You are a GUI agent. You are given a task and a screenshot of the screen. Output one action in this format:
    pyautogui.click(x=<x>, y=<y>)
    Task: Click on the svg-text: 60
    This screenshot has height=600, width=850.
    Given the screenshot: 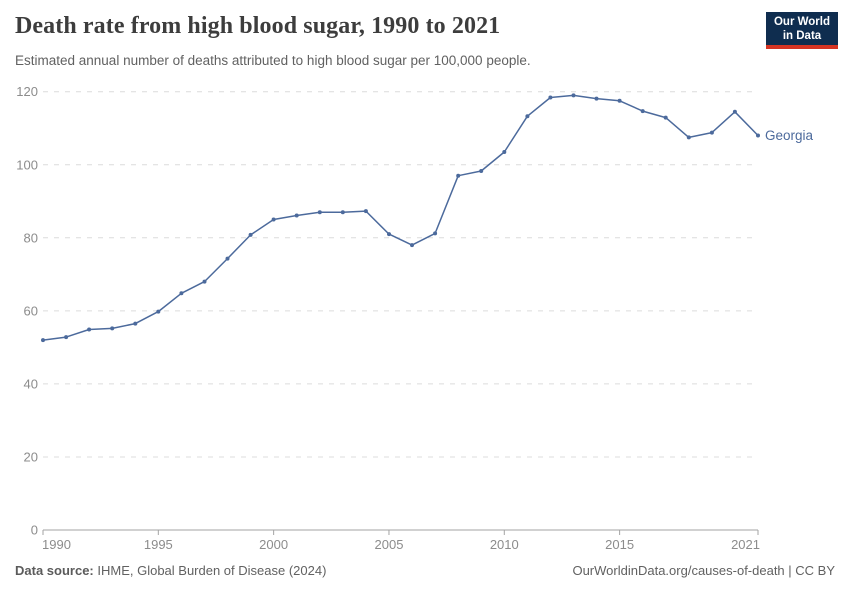 What is the action you would take?
    pyautogui.click(x=31, y=310)
    